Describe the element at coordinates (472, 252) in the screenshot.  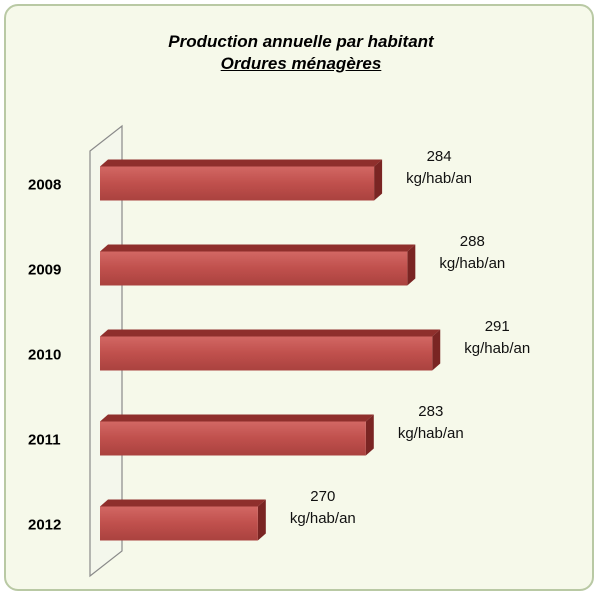
I see `value-label: 288 kg/hab/an` at that location.